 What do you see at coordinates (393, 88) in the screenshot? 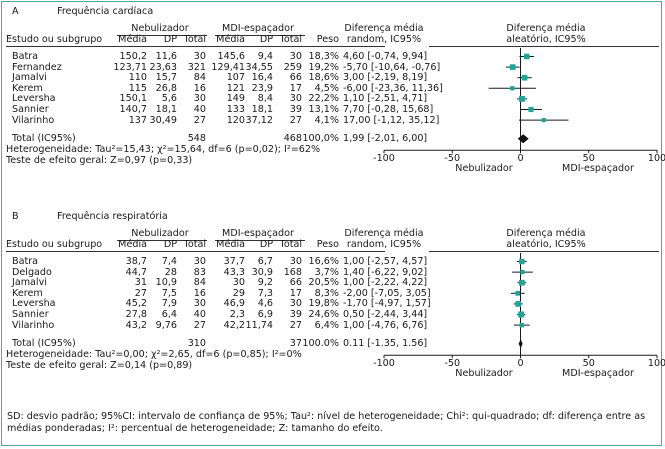
I see `mean-difference-ci: -6,00 [-23,36, 11,36]` at bounding box center [393, 88].